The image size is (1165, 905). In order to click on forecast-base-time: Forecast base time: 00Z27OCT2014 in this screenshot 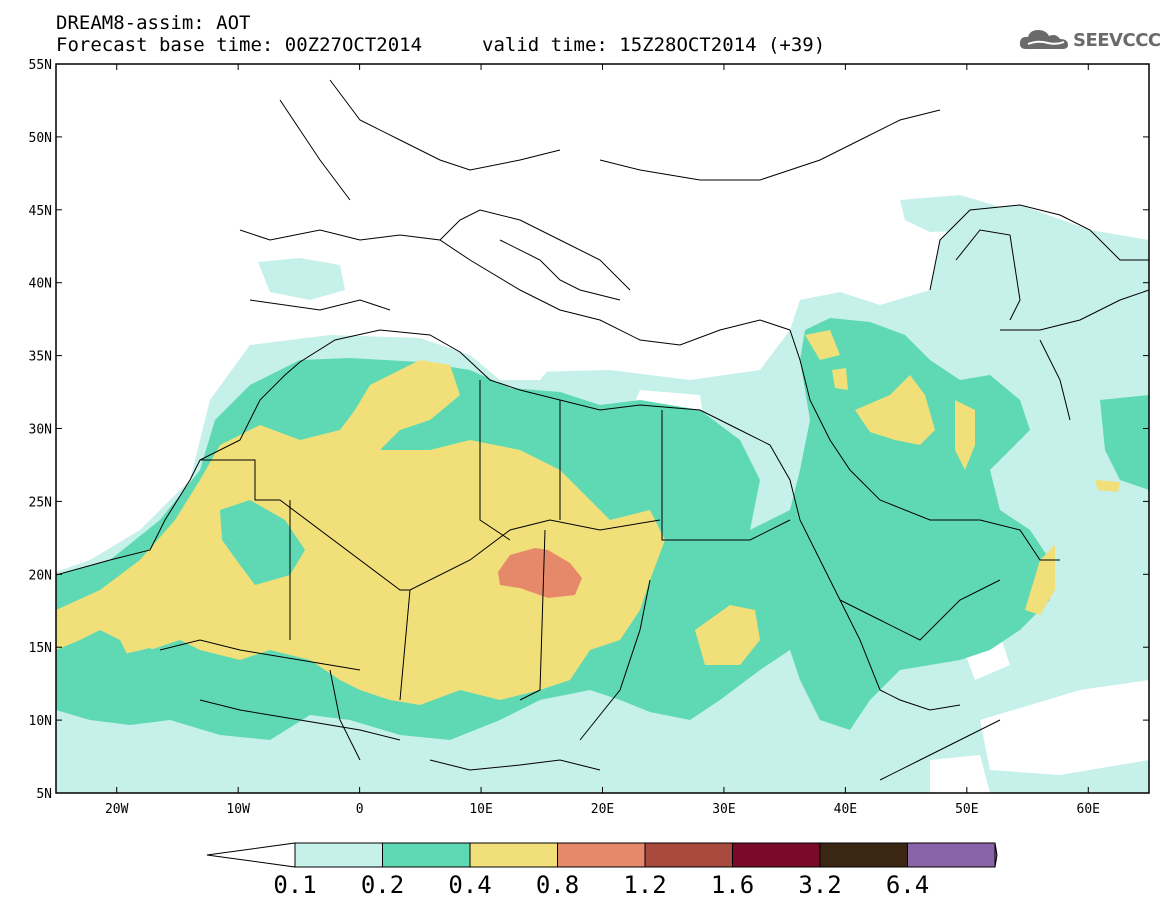, I will do `click(239, 45)`.